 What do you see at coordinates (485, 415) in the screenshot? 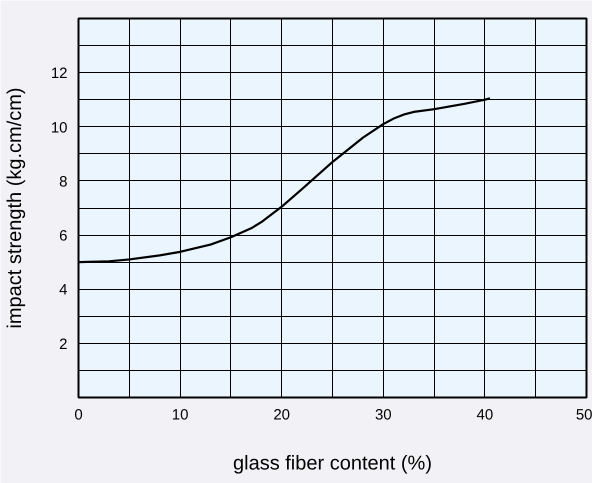
I see `x-tick-label: 40` at bounding box center [485, 415].